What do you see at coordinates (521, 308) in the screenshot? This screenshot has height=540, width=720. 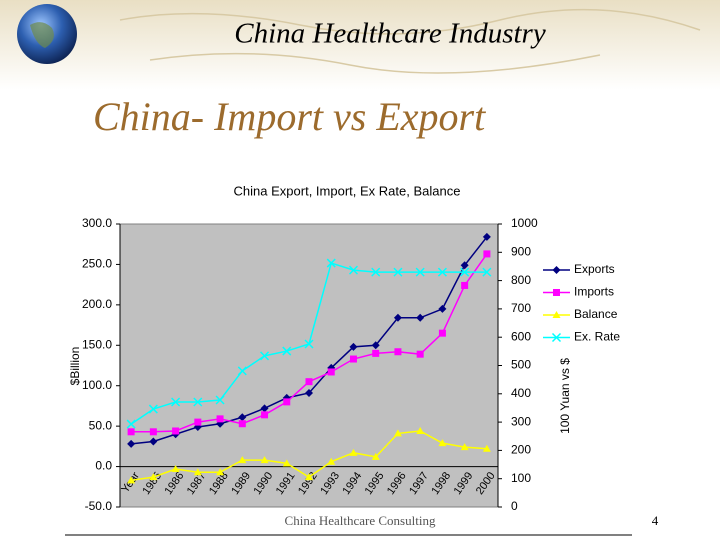 I see `y2-tick-label: 700` at bounding box center [521, 308].